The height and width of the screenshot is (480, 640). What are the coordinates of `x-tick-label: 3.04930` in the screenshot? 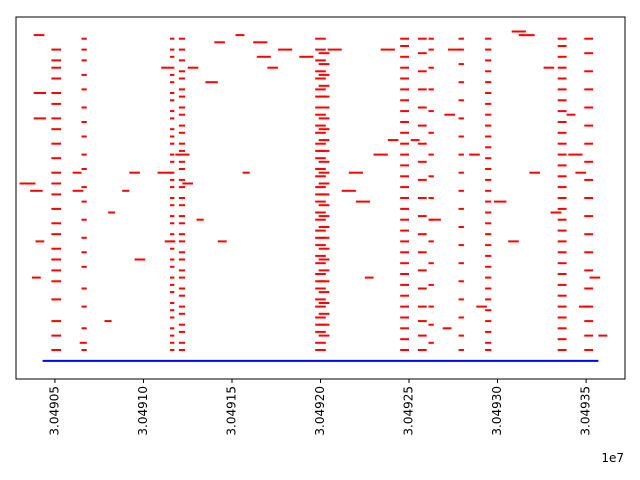 It's located at (497, 411).